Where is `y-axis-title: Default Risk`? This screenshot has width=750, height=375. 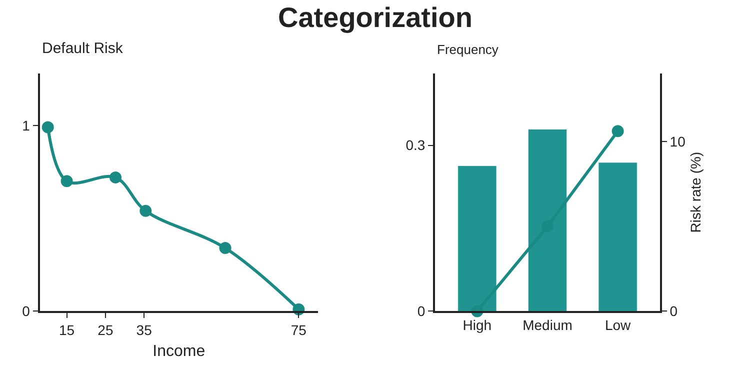
y-axis-title: Default Risk is located at coordinates (83, 48).